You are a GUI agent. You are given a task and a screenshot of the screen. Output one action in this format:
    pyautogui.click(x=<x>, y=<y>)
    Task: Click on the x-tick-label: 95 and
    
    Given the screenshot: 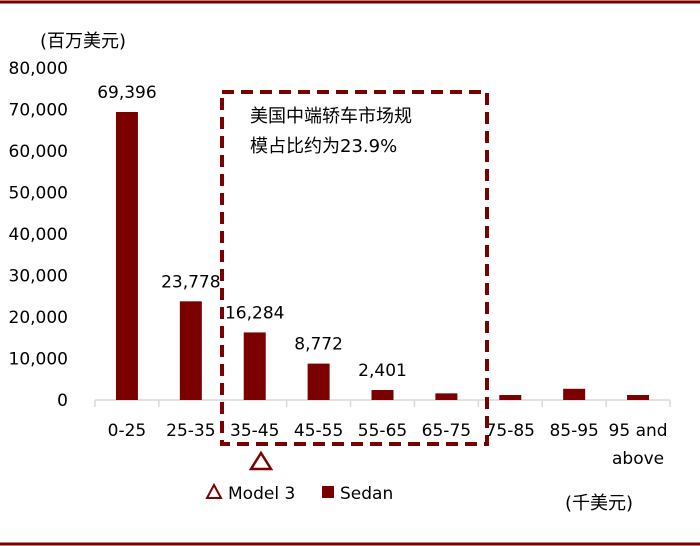 What is the action you would take?
    pyautogui.click(x=638, y=431)
    